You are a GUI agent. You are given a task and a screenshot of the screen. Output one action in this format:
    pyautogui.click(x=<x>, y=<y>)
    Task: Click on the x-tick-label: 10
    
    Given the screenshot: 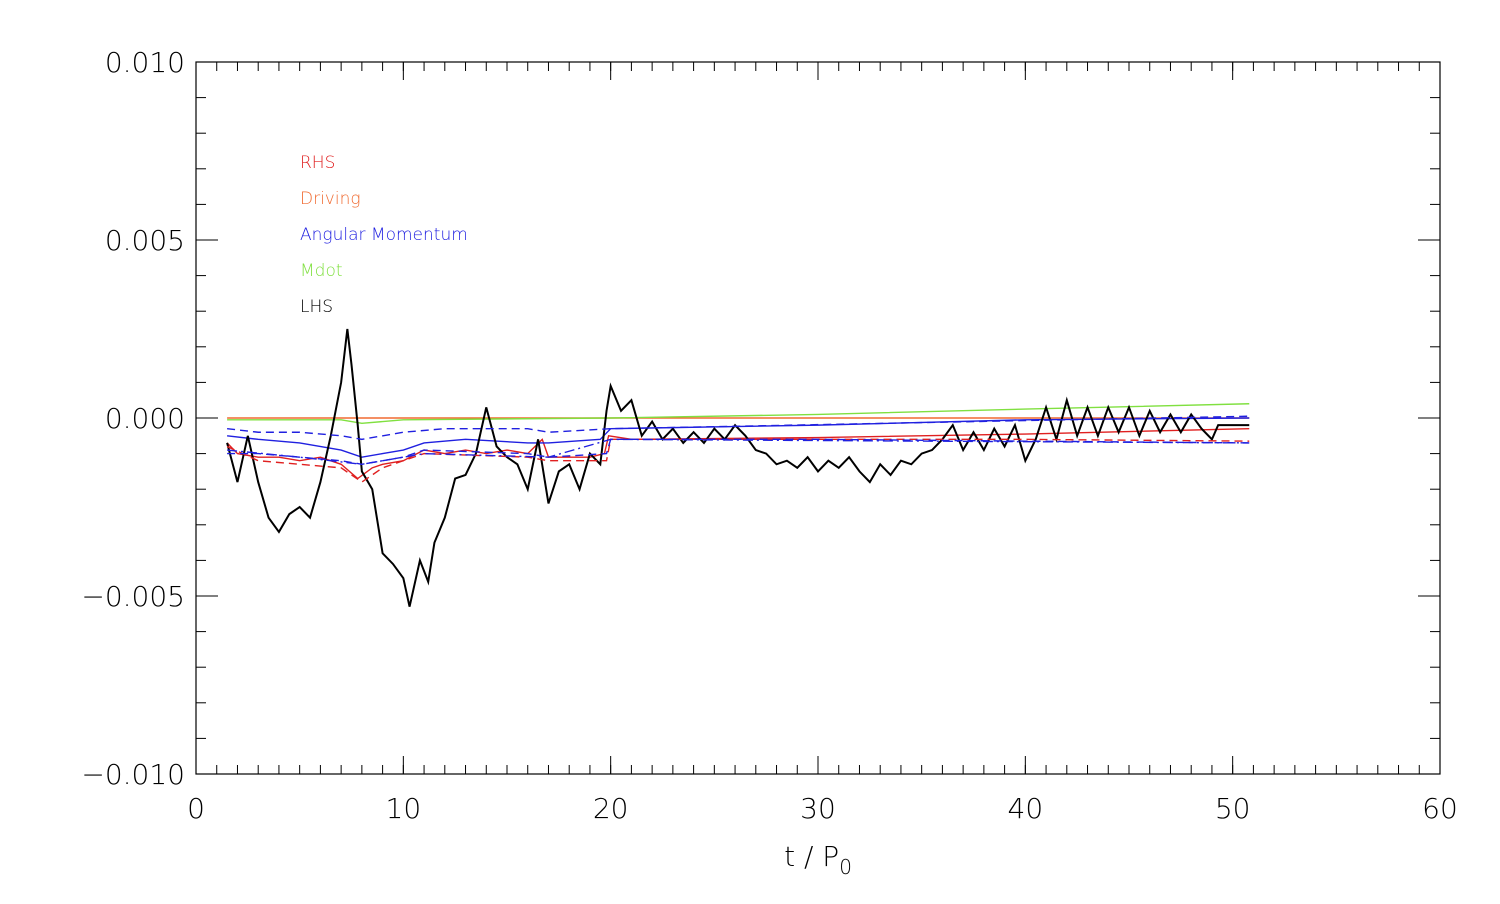 What is the action you would take?
    pyautogui.click(x=404, y=808)
    